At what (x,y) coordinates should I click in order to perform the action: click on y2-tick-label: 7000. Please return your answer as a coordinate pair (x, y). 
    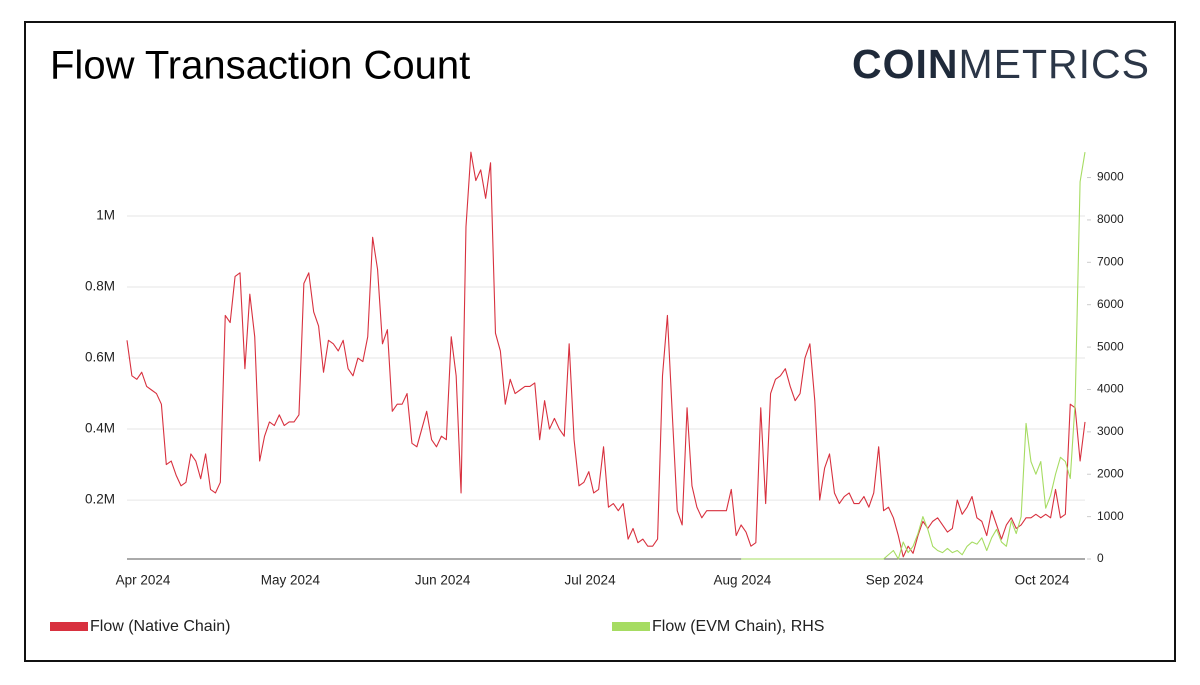
    Looking at the image, I should click on (1110, 261).